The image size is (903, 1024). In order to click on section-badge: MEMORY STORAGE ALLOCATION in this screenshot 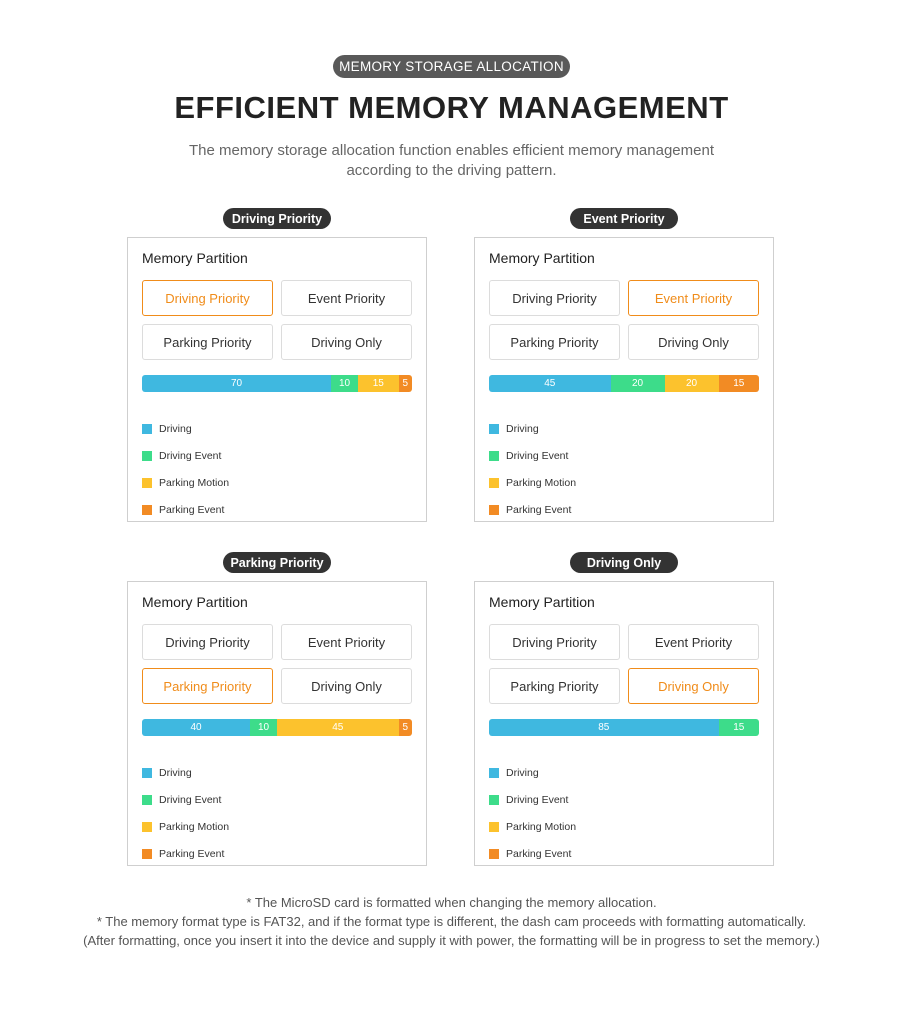, I will do `click(451, 66)`.